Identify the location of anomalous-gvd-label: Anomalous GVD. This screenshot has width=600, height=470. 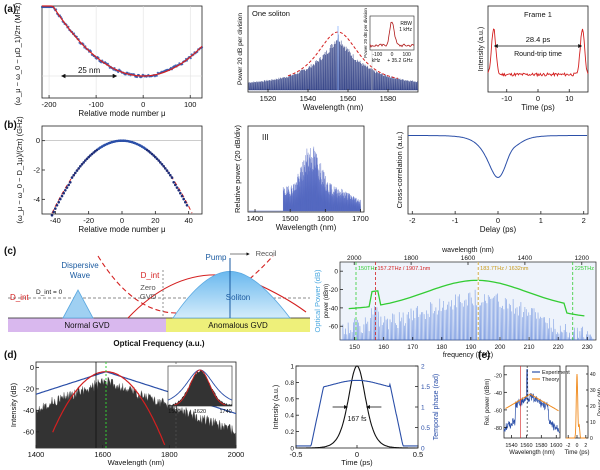
(238, 325).